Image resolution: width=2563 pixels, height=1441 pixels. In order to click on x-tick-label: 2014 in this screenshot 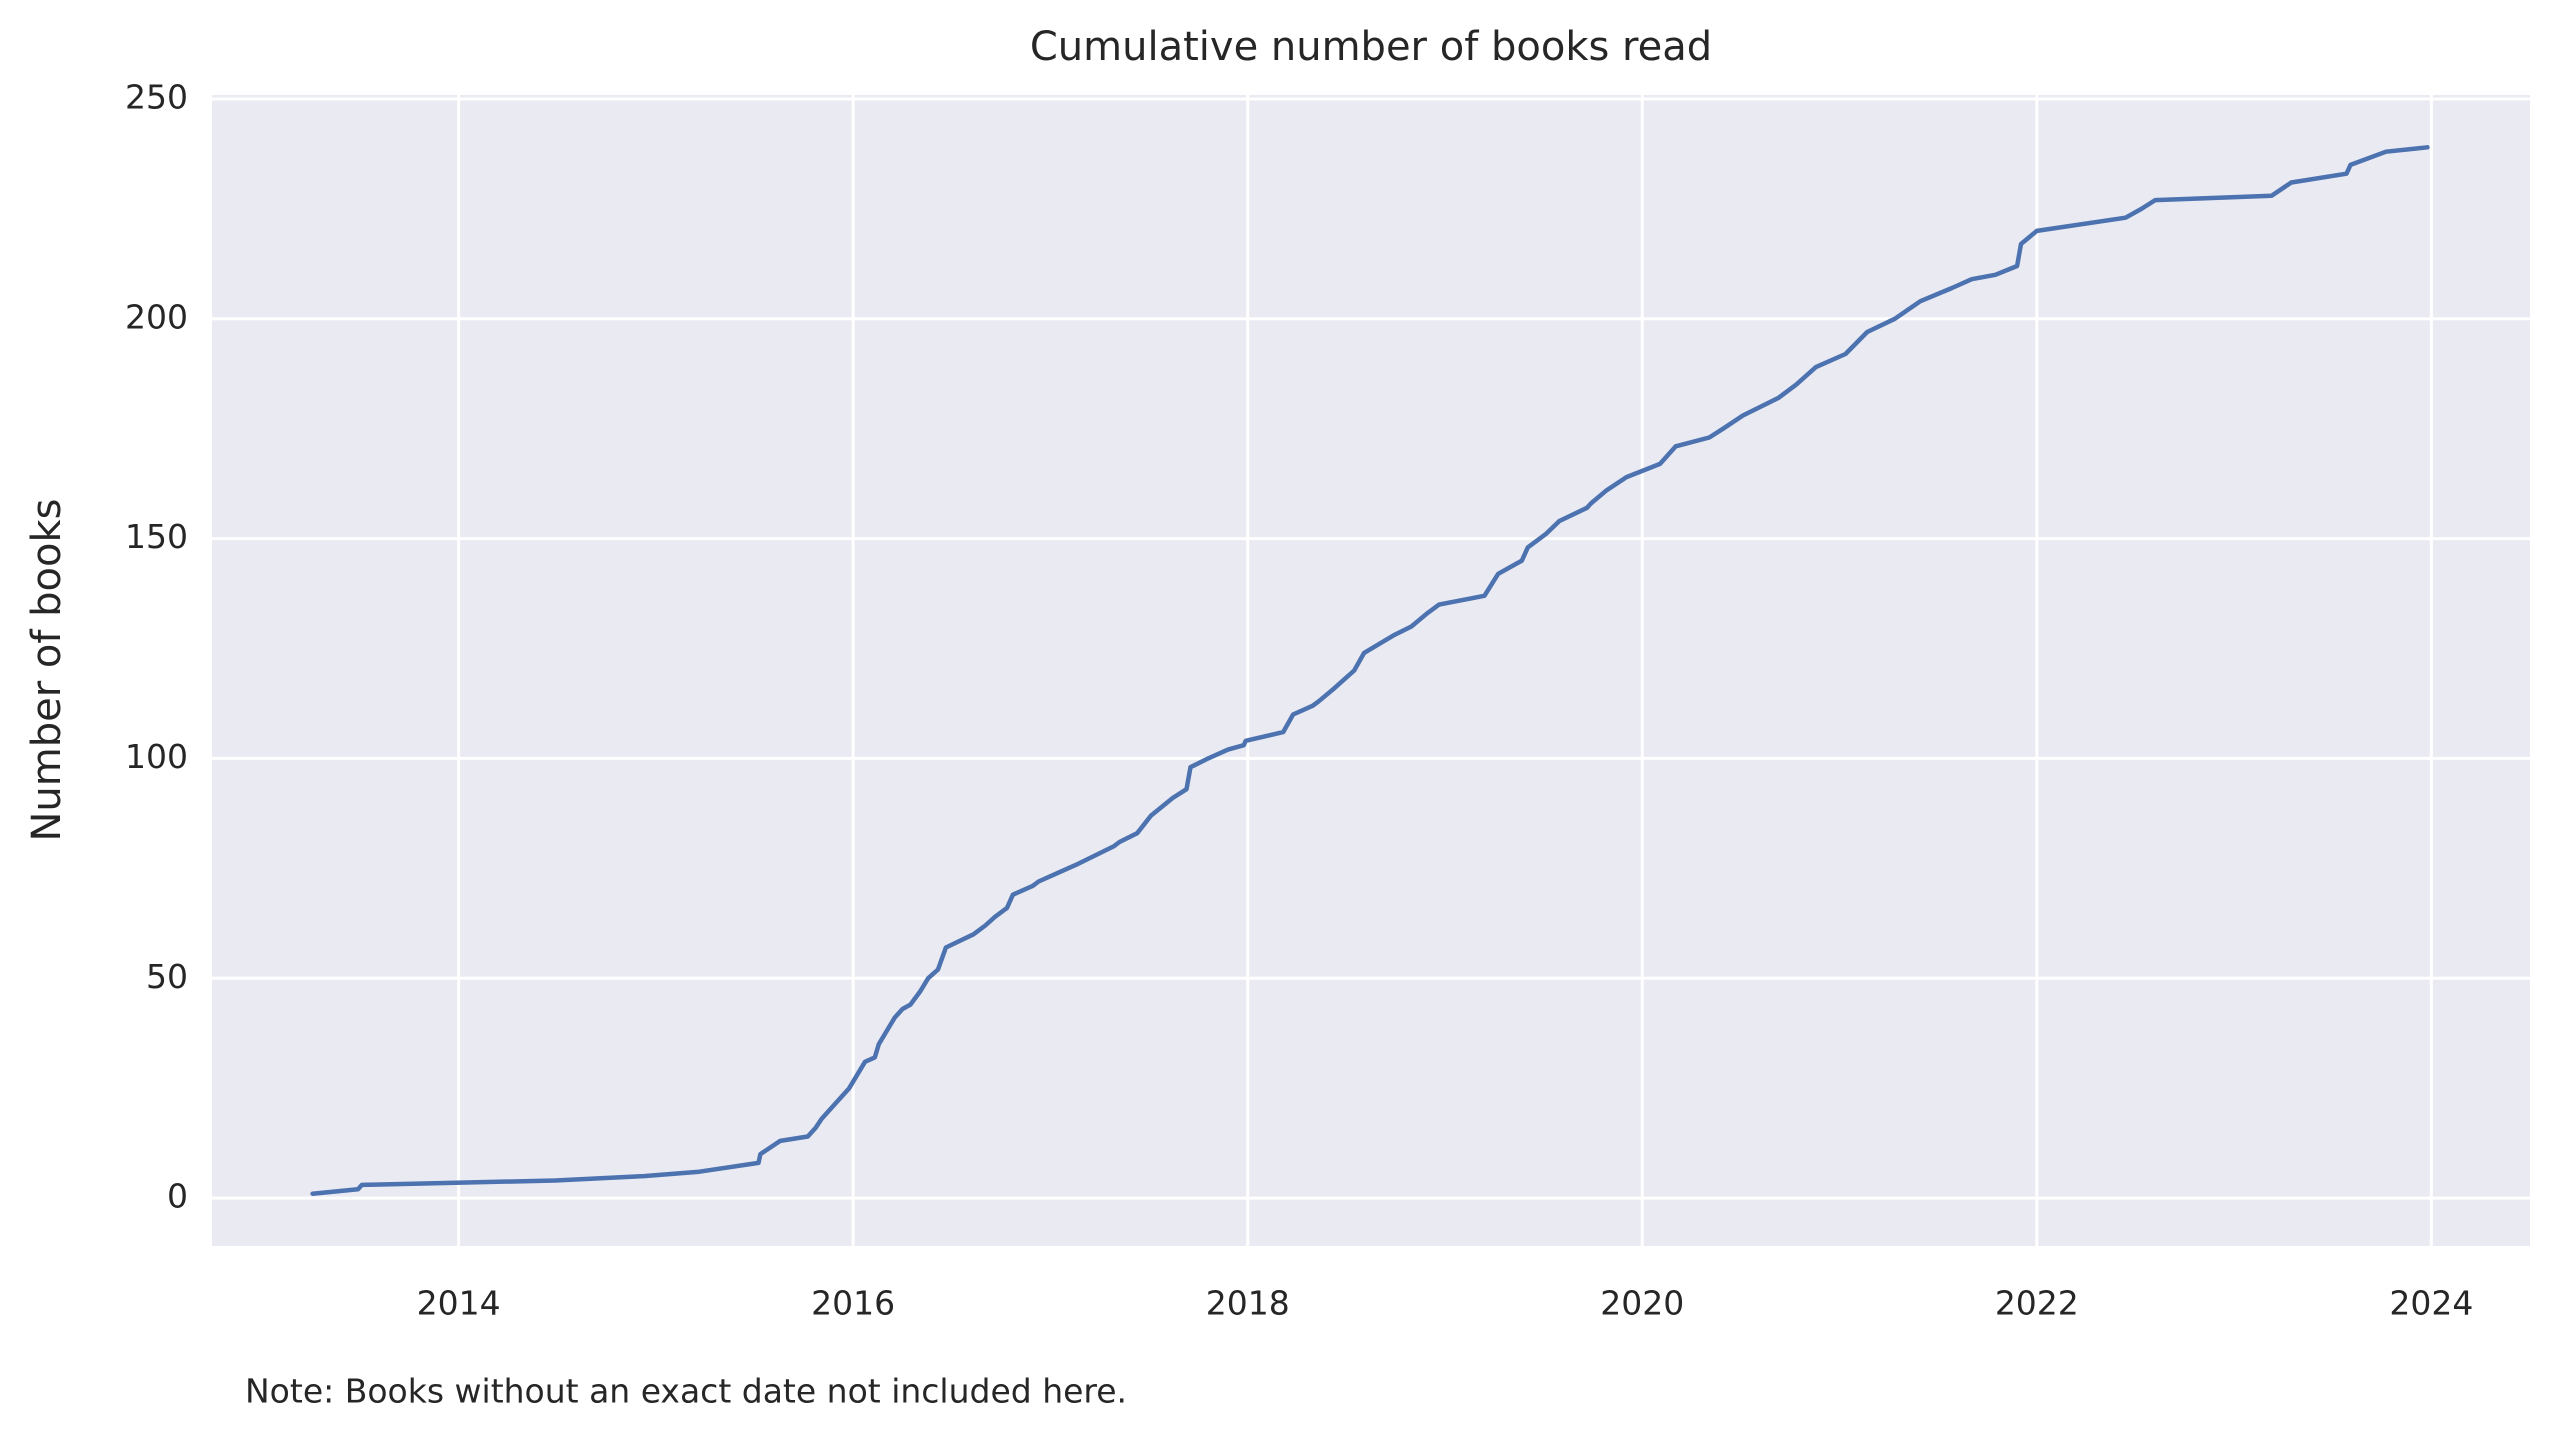, I will do `click(459, 1303)`.